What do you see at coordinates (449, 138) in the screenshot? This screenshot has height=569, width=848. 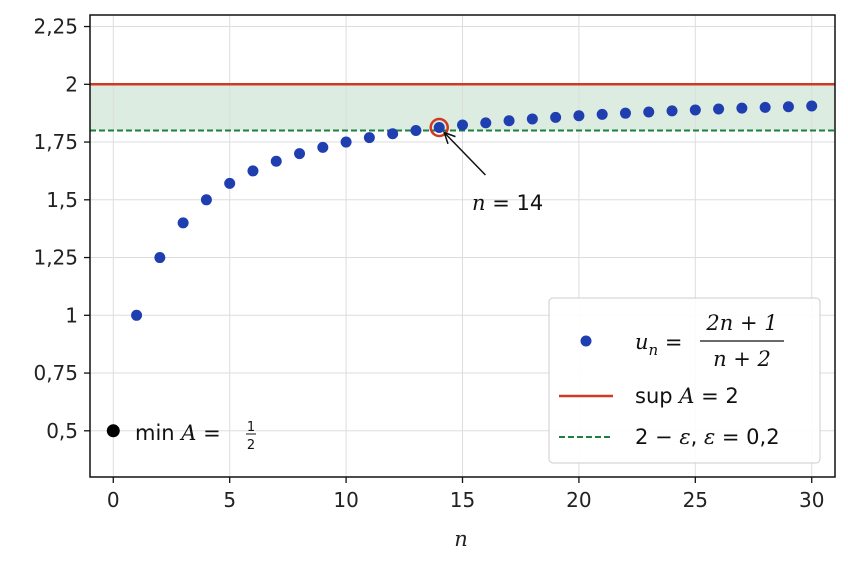 I see `annotation-arrow-head` at bounding box center [449, 138].